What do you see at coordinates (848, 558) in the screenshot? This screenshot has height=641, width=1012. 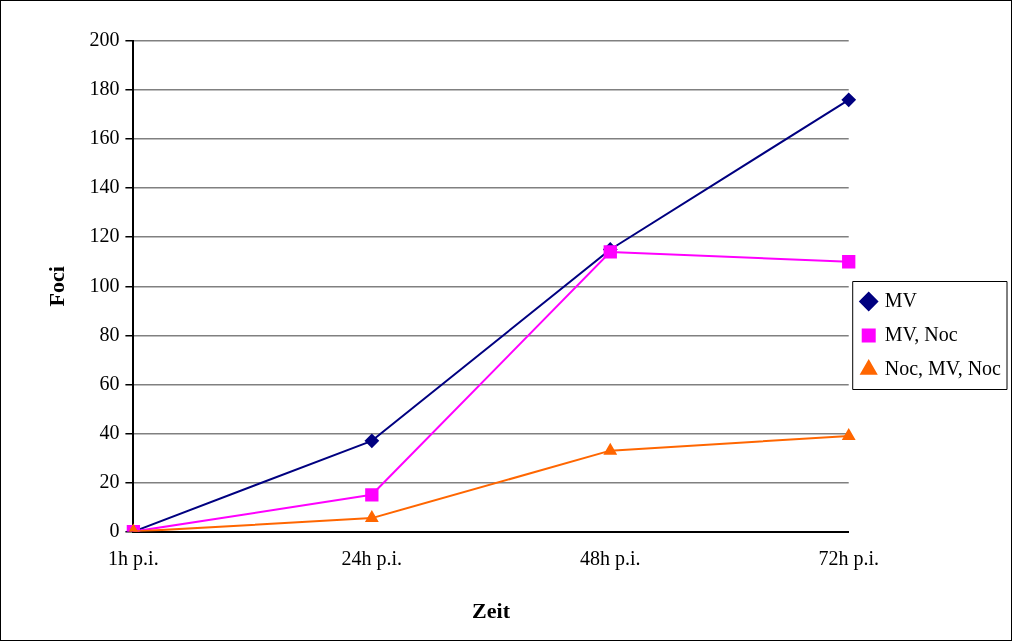 I see `x-tick-label: 72h p.i.` at bounding box center [848, 558].